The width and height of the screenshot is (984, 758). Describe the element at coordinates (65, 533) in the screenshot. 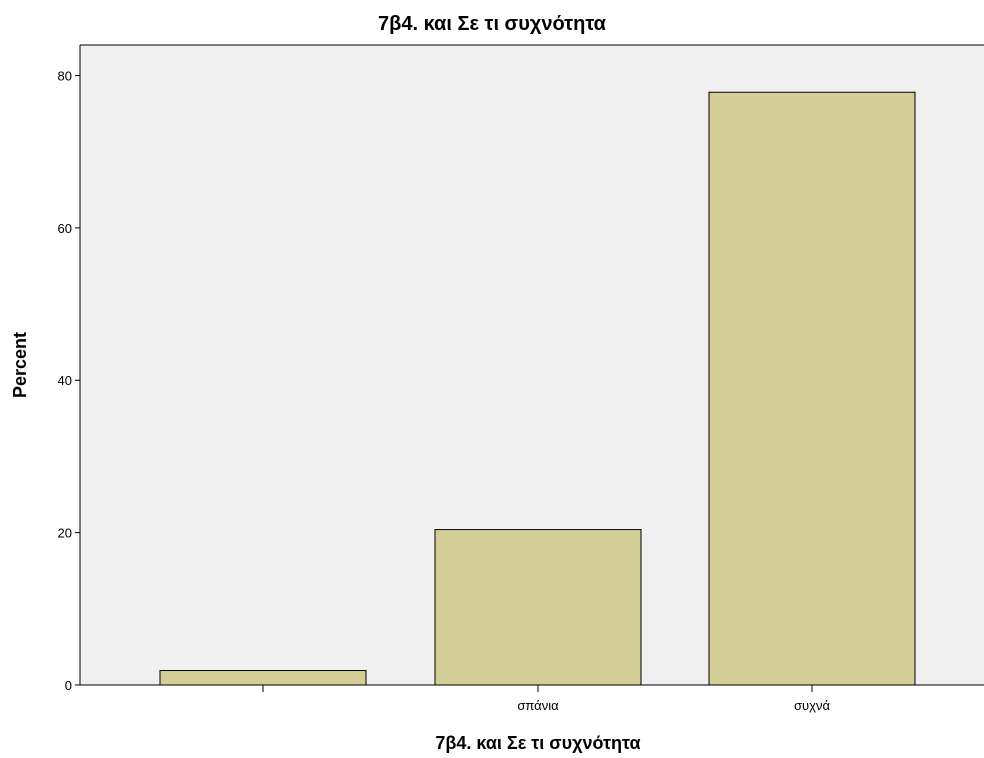

I see `y-tick-label: 20` at that location.